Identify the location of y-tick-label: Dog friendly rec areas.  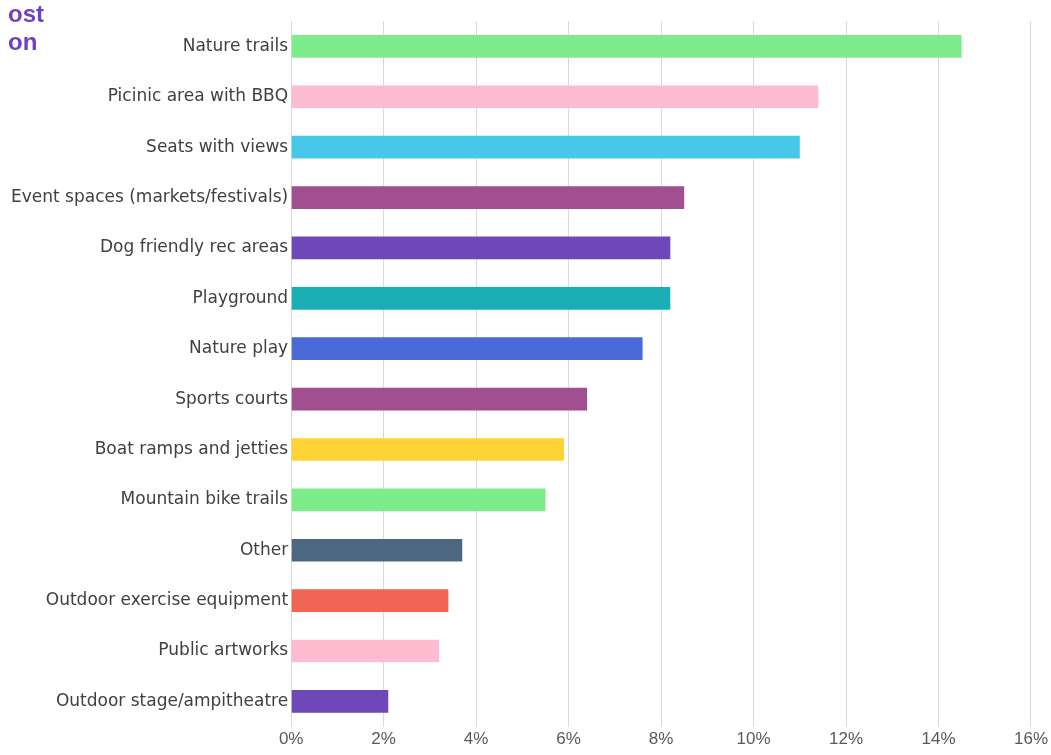
(194, 246).